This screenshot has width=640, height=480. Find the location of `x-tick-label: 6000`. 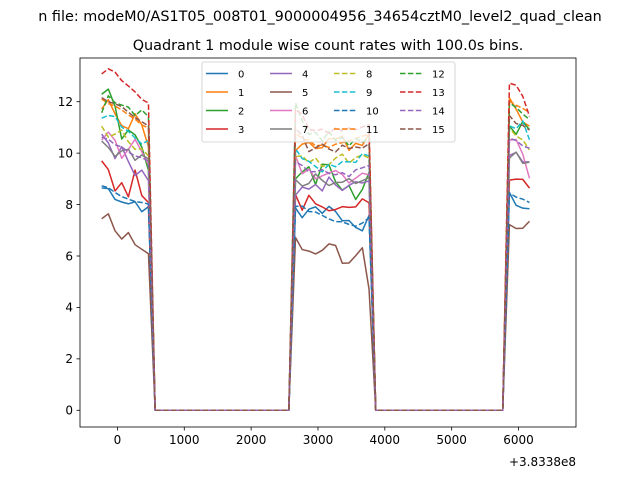

x-tick-label: 6000 is located at coordinates (518, 440).